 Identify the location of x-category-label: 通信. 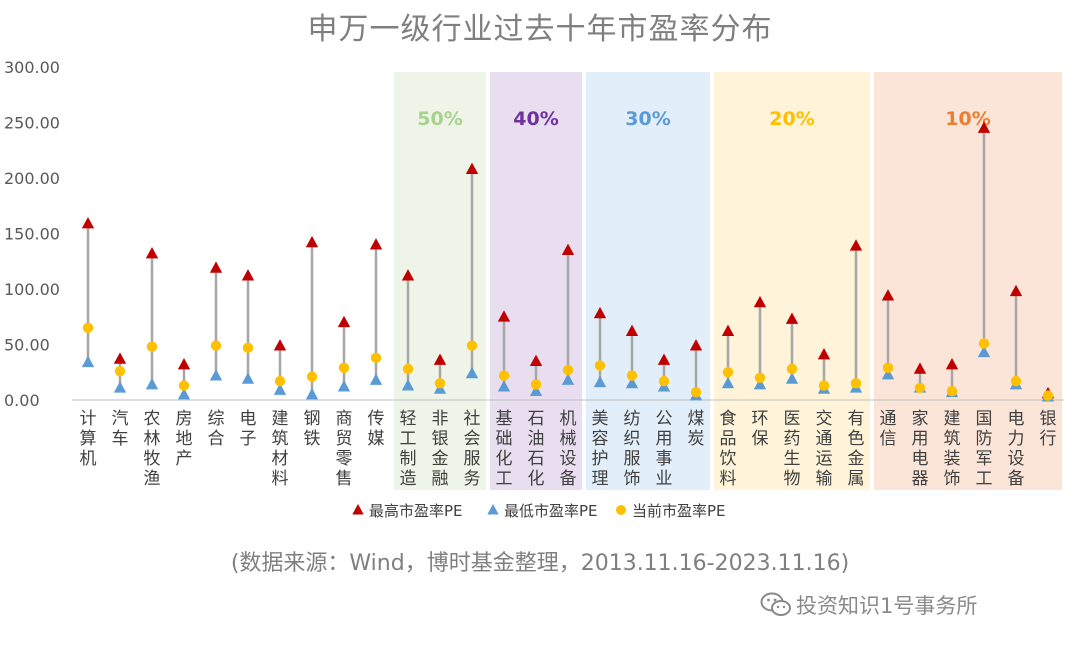
(888, 429).